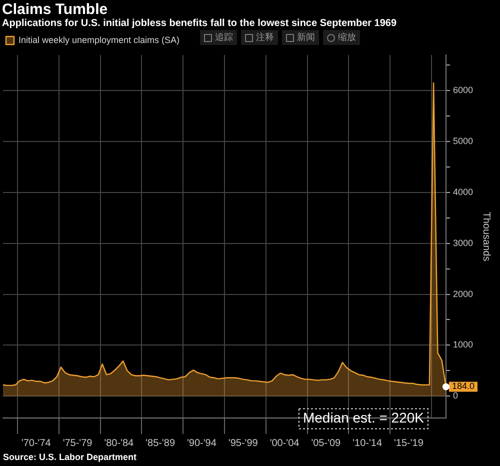 This screenshot has height=466, width=500. What do you see at coordinates (463, 345) in the screenshot?
I see `y-tick-label: 1000` at bounding box center [463, 345].